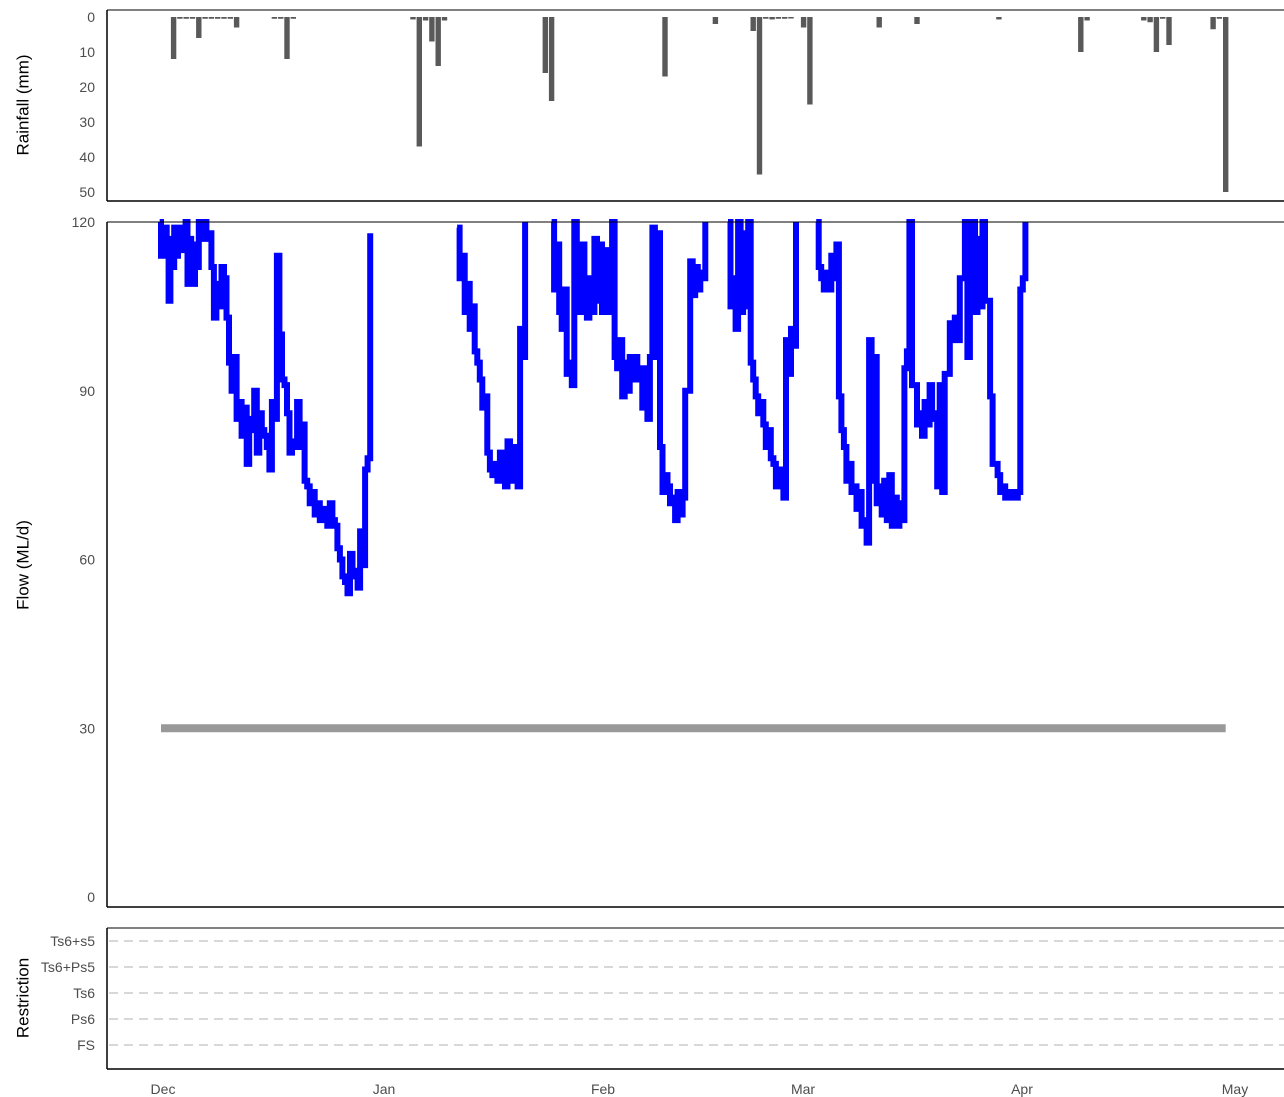 The width and height of the screenshot is (1284, 1097). Describe the element at coordinates (22, 998) in the screenshot. I see `restriction-y-axis-title: Restriction` at that location.